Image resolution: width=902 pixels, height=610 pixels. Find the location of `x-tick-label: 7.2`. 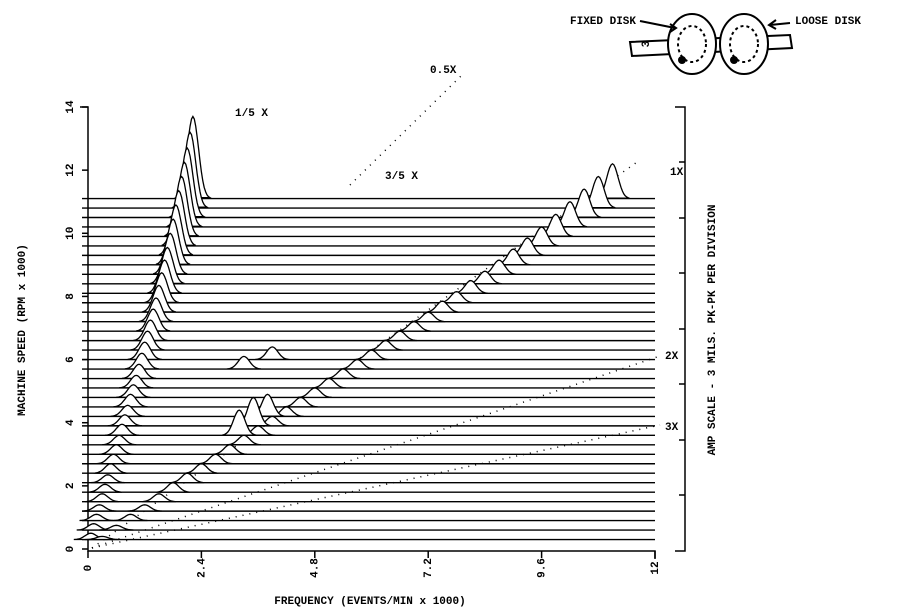

x-tick-label: 7.2 is located at coordinates (429, 568).